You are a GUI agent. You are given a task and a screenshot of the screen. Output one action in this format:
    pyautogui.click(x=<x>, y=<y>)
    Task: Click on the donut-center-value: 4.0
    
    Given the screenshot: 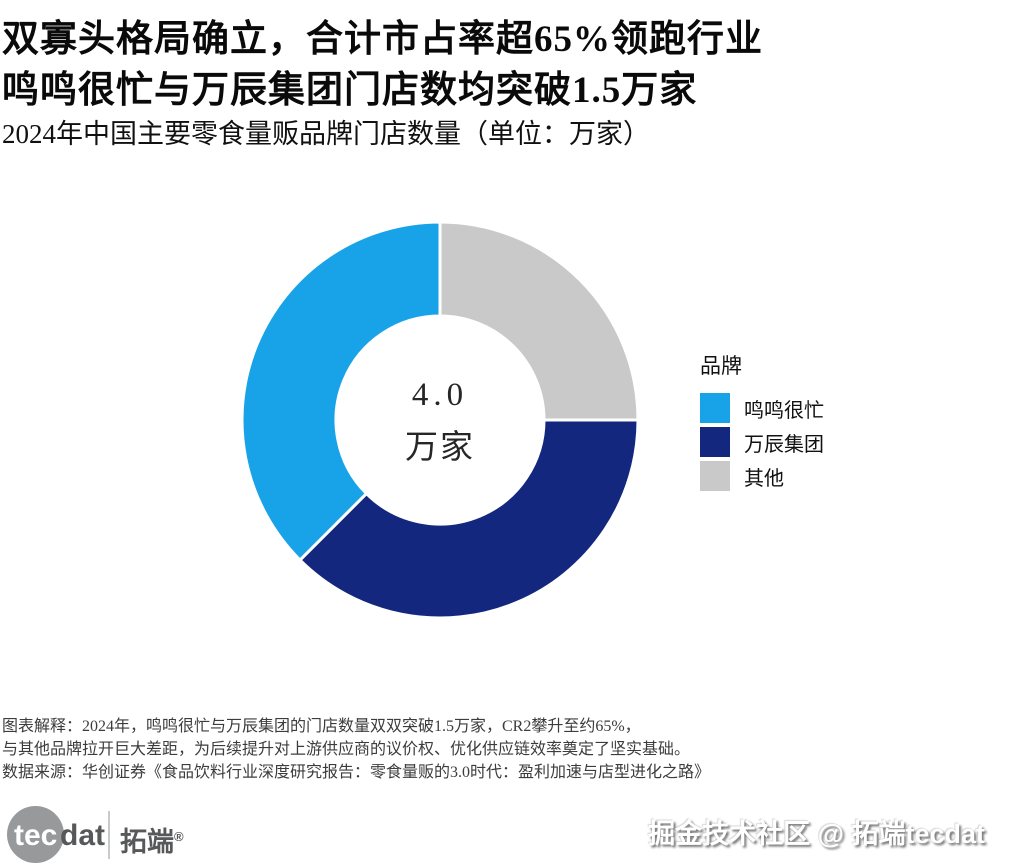 What is the action you would take?
    pyautogui.click(x=440, y=395)
    